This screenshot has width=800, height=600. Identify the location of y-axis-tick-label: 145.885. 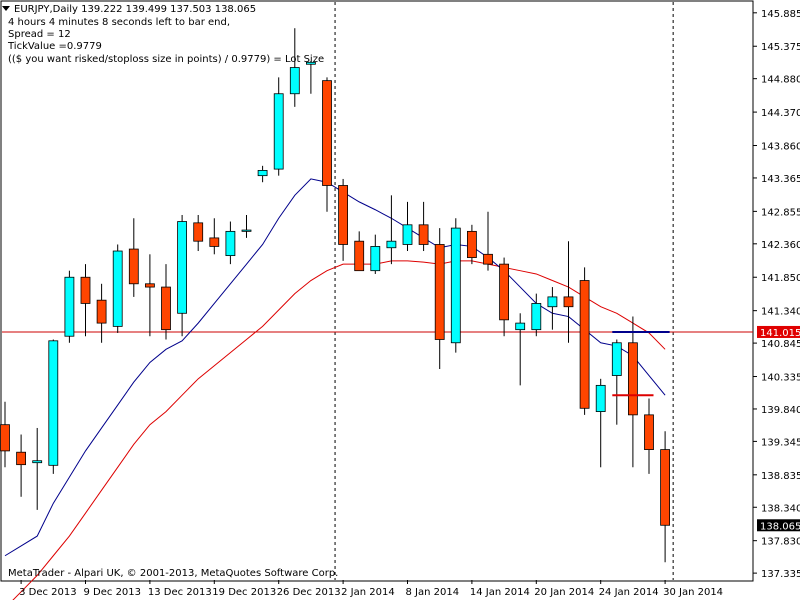
(780, 14).